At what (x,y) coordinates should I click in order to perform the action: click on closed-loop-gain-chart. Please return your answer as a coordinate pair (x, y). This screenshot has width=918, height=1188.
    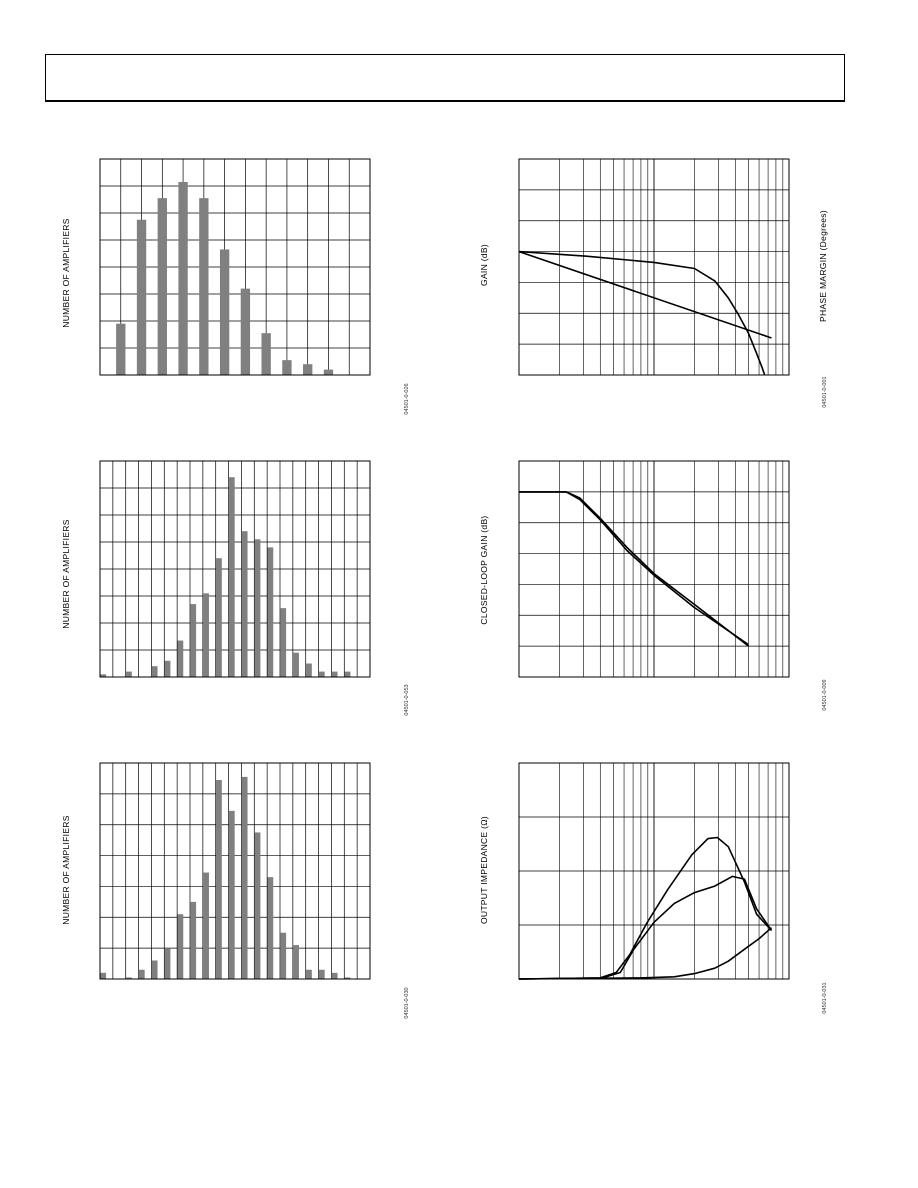
    Looking at the image, I should click on (654, 569).